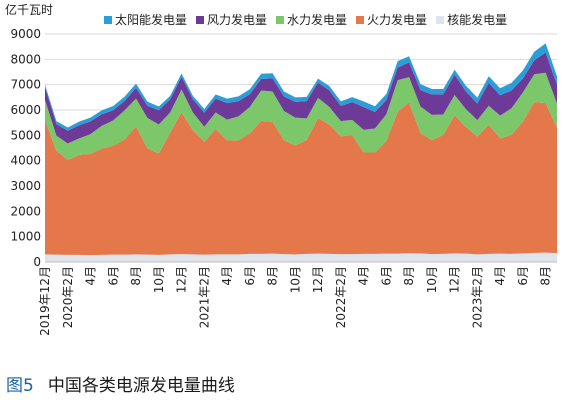  What do you see at coordinates (25, 110) in the screenshot?
I see `y-tick-label: 6000` at bounding box center [25, 110].